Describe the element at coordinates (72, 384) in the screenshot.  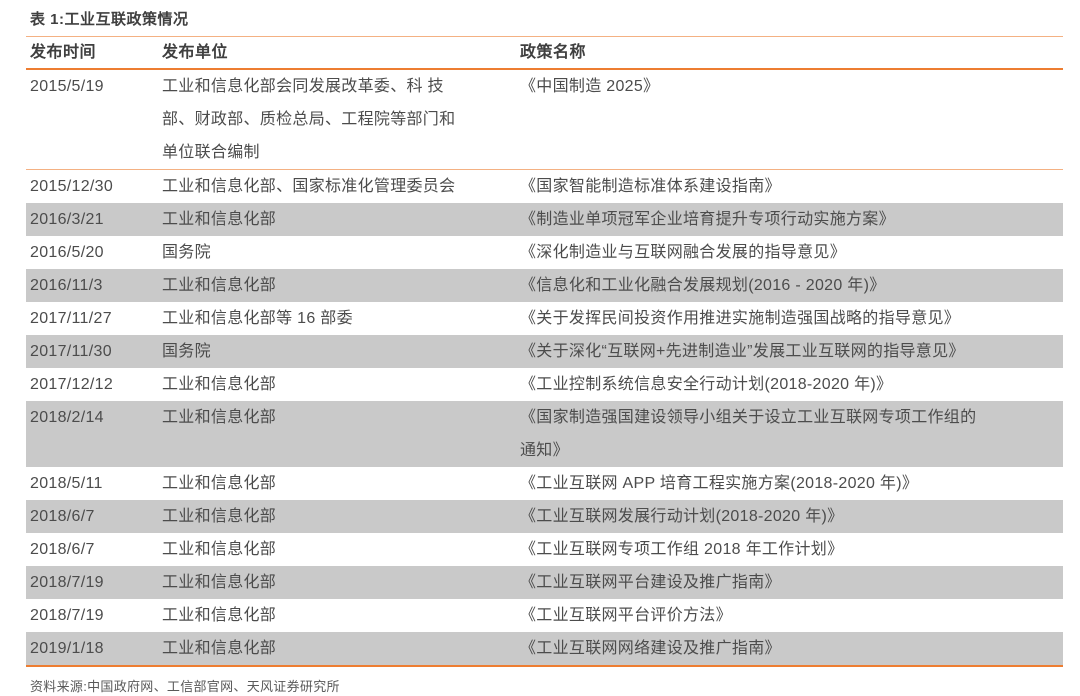
I see `cell-date: 2017/12/12` at that location.